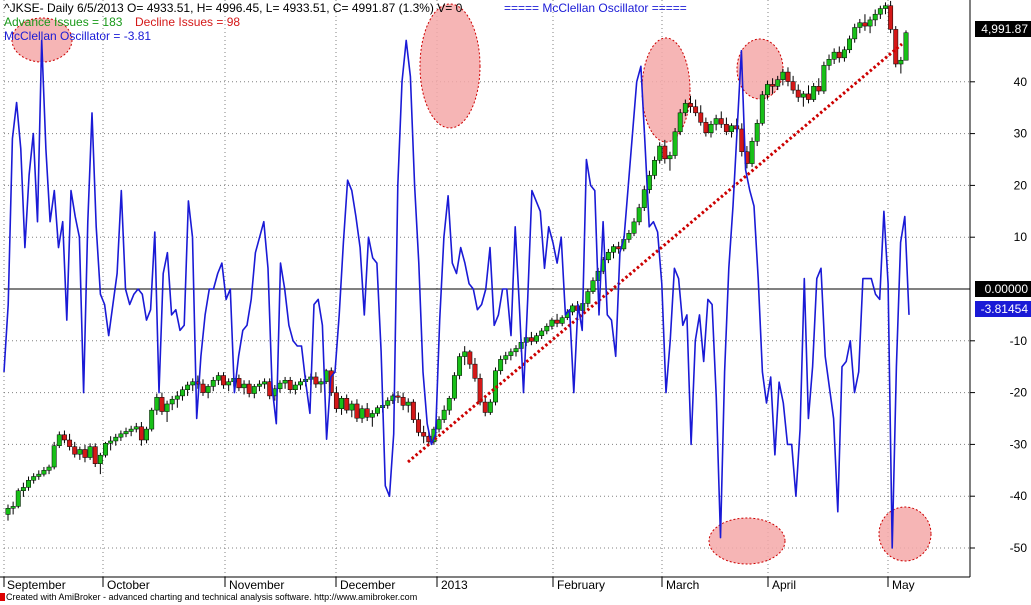  Describe the element at coordinates (1019, 444) in the screenshot. I see `y-tick-label: -30` at that location.